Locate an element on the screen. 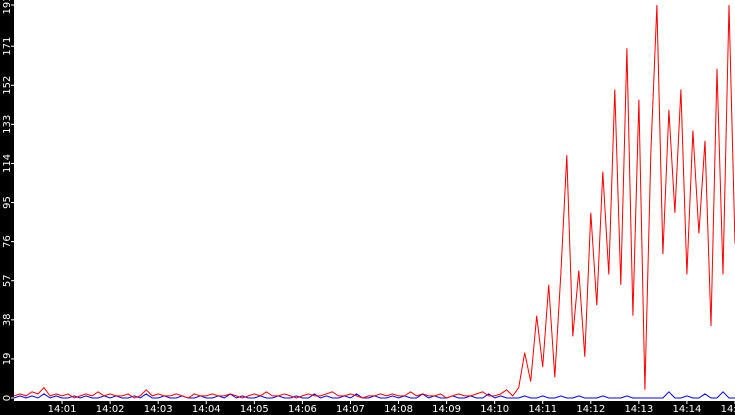 The width and height of the screenshot is (735, 415). x-tick-label: 14:02 is located at coordinates (110, 409).